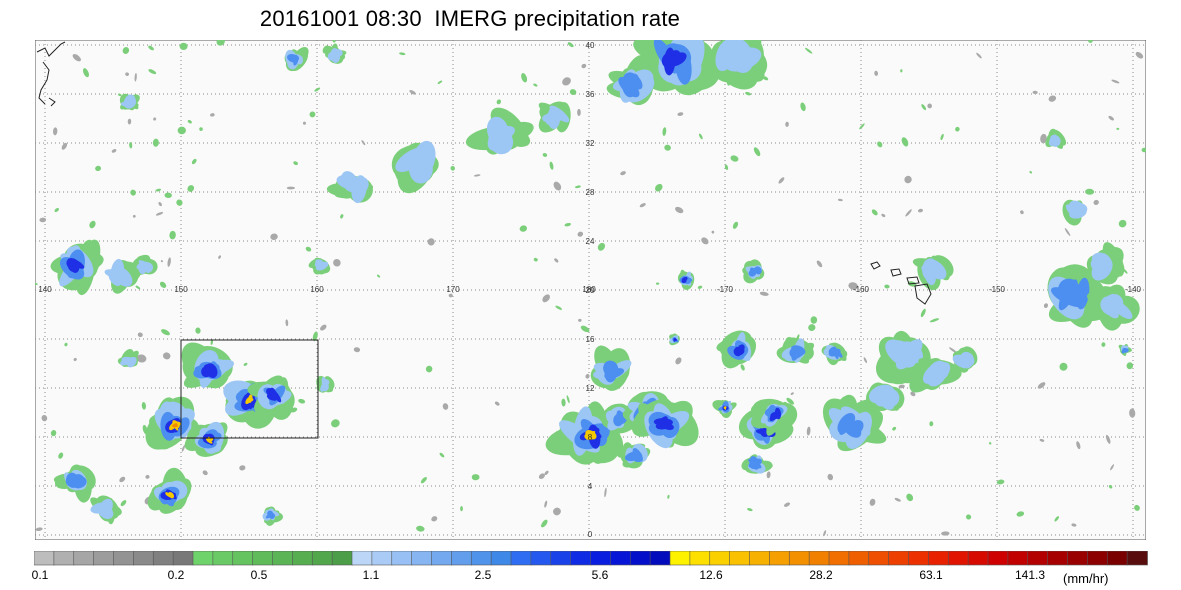 Image resolution: width=1181 pixels, height=590 pixels. Describe the element at coordinates (470, 18) in the screenshot. I see `map-title: 20161001 08:30 IMERG precipitation rate` at that location.